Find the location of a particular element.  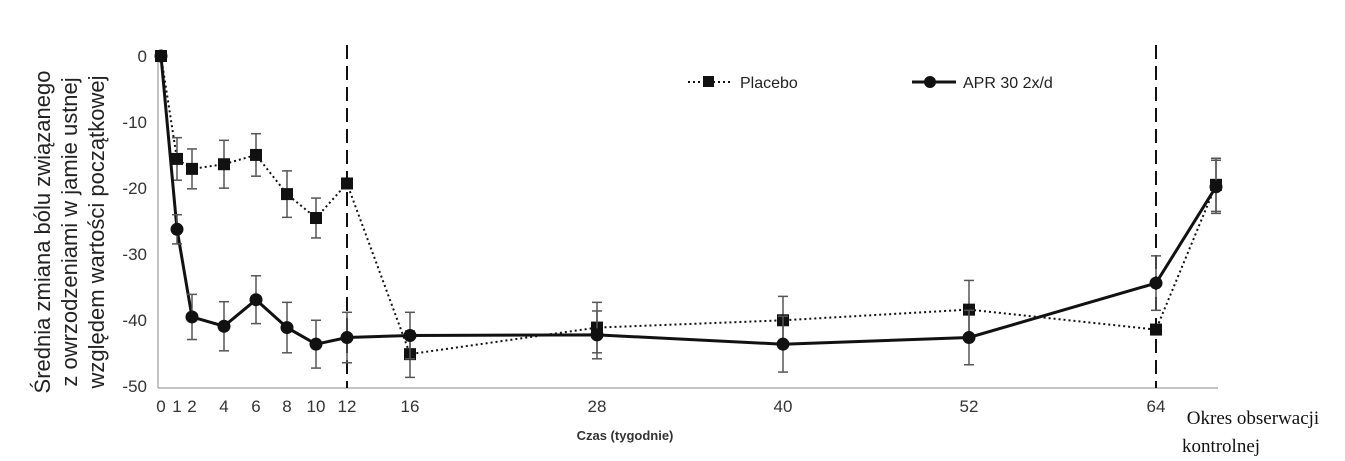

legend: Placebo APR 30 2x/d is located at coordinates (870, 83).